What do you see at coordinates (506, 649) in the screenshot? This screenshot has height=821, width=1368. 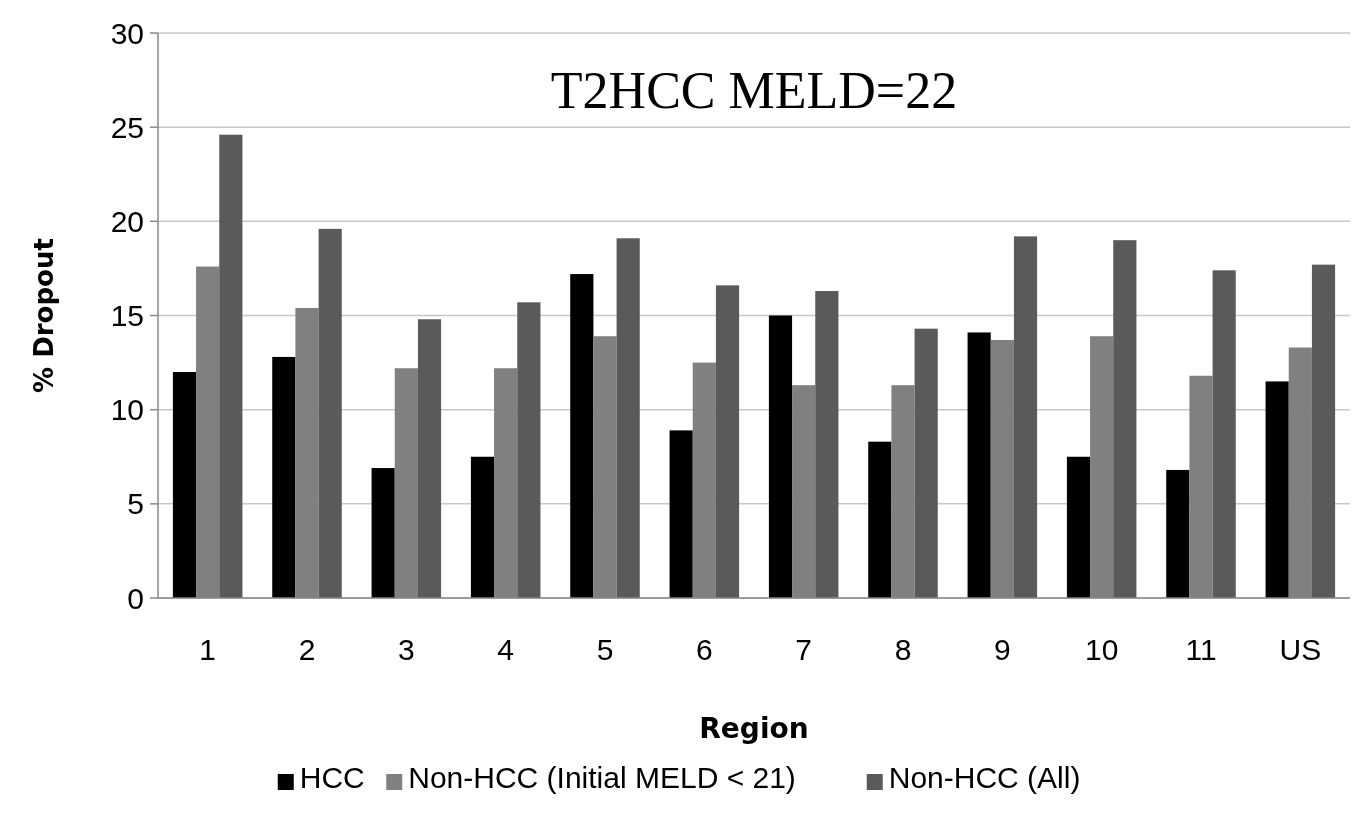 I see `x-tick-label: 4` at bounding box center [506, 649].